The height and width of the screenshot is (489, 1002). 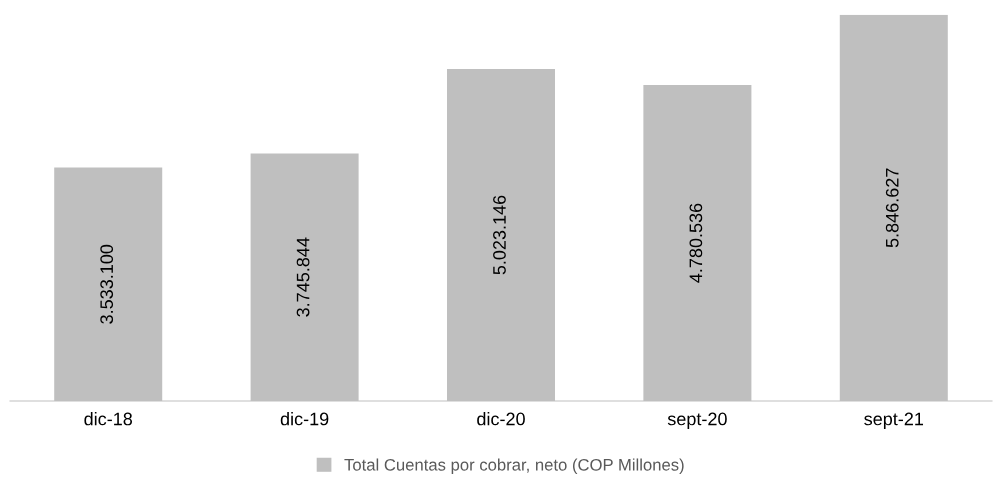 What do you see at coordinates (892, 208) in the screenshot?
I see `data-label: 5.846.627` at bounding box center [892, 208].